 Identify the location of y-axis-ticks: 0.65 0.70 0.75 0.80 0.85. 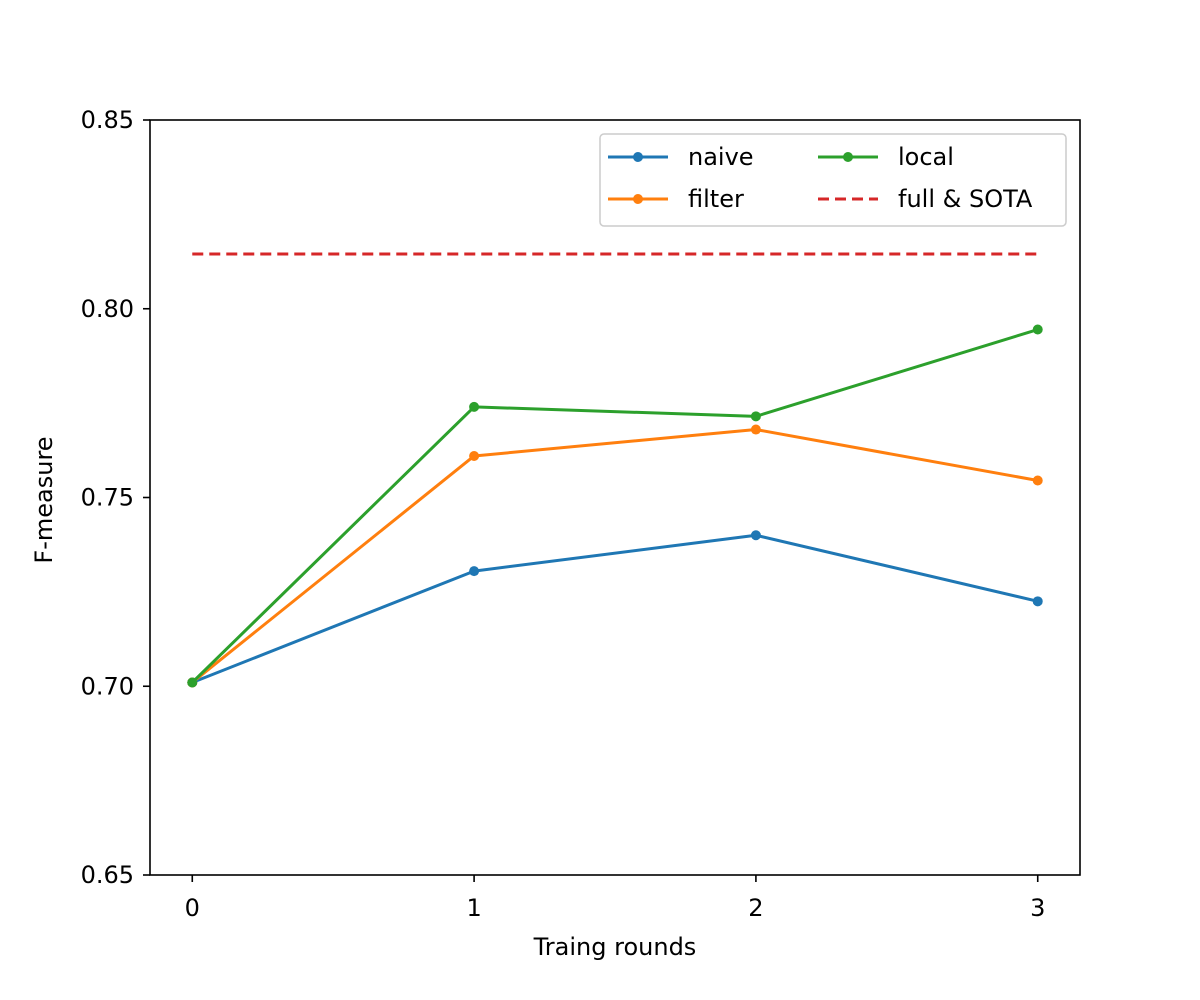
(115, 497).